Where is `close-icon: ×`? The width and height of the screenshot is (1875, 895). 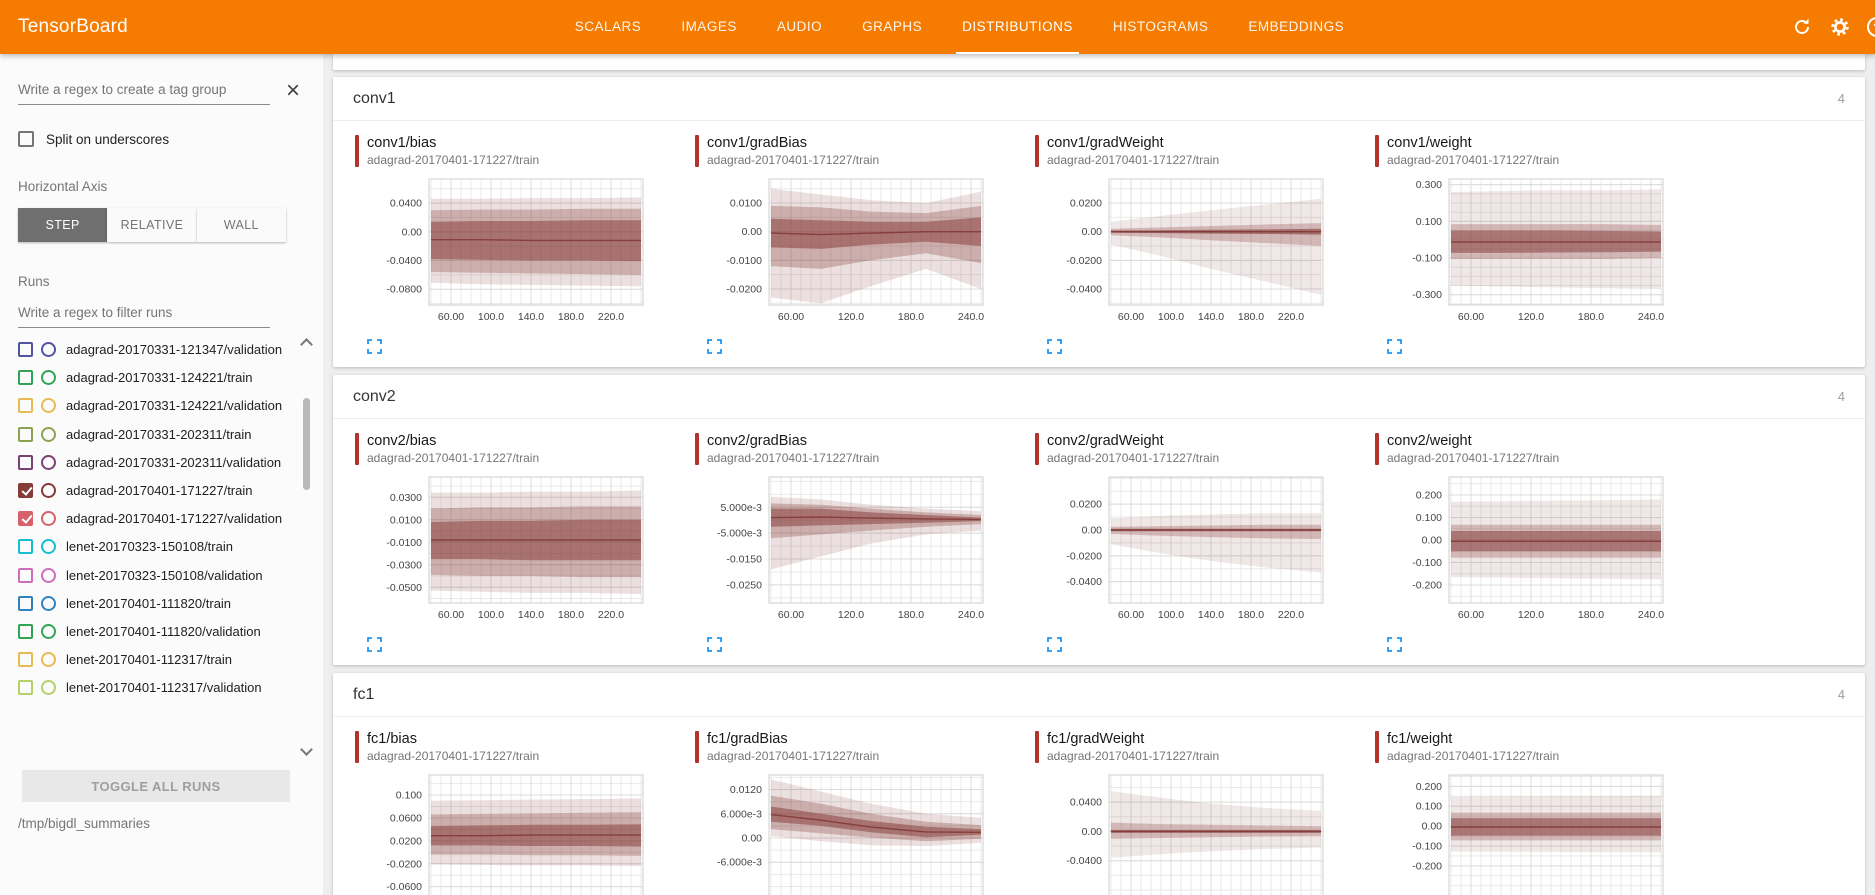
close-icon: × is located at coordinates (293, 90).